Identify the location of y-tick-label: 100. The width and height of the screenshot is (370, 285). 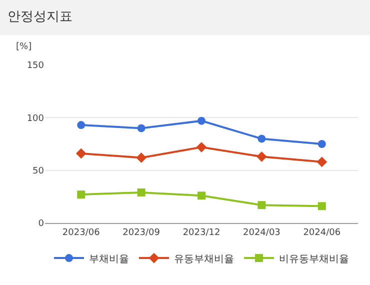
(35, 119).